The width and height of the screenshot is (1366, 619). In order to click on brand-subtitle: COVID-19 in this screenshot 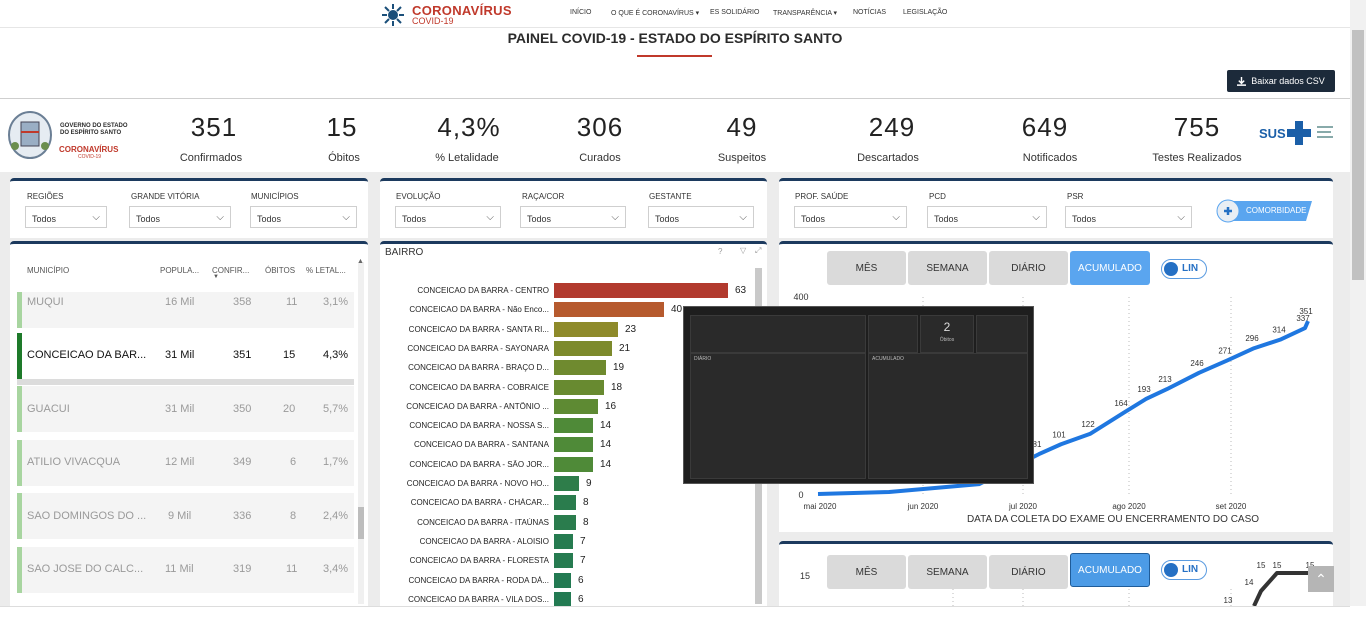, I will do `click(433, 21)`.